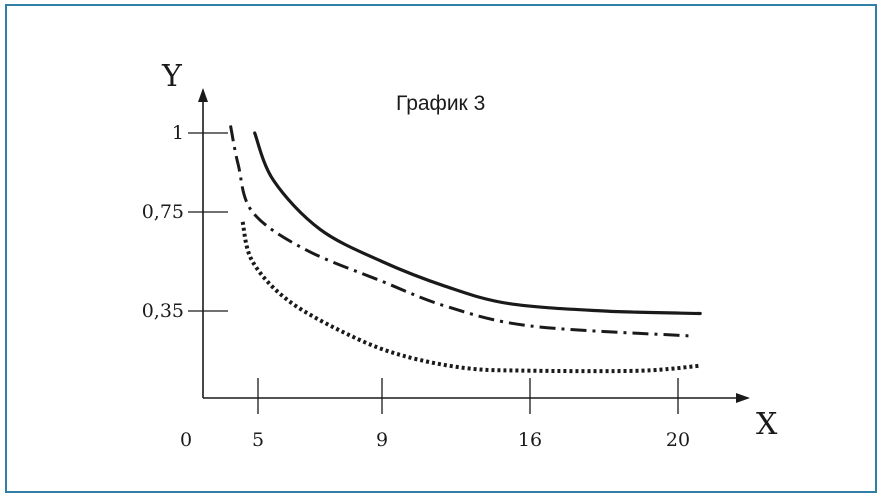 The height and width of the screenshot is (496, 882). What do you see at coordinates (382, 440) in the screenshot?
I see `x-tick-label: 9` at bounding box center [382, 440].